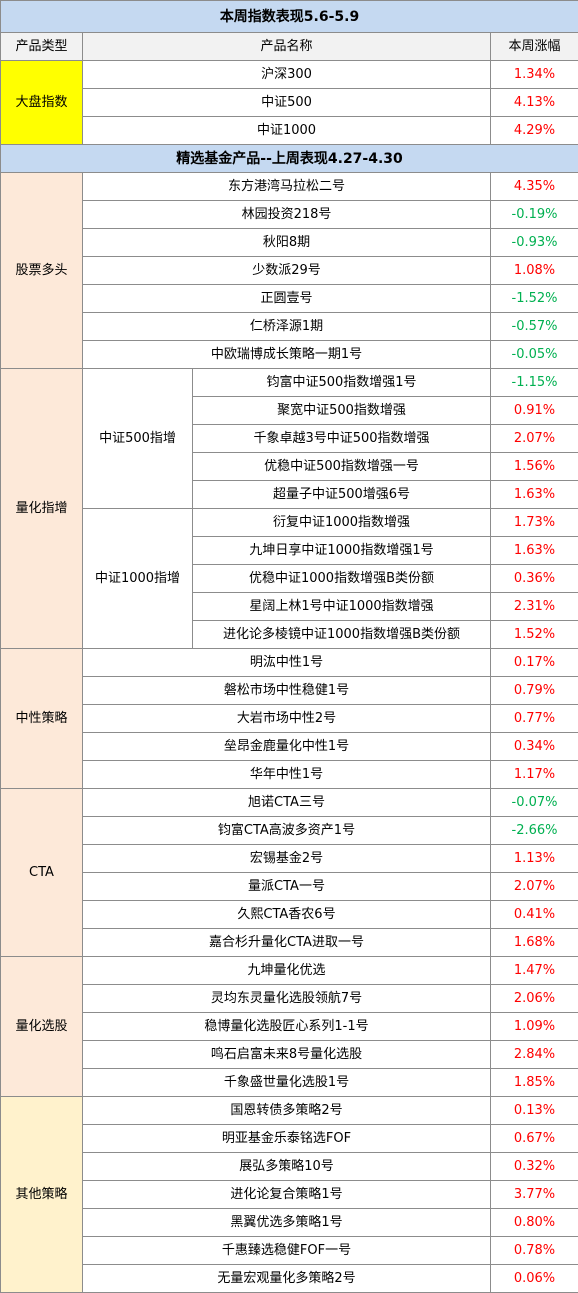  I want to click on product-name: 钧富CTA高波多资产1号, so click(287, 831).